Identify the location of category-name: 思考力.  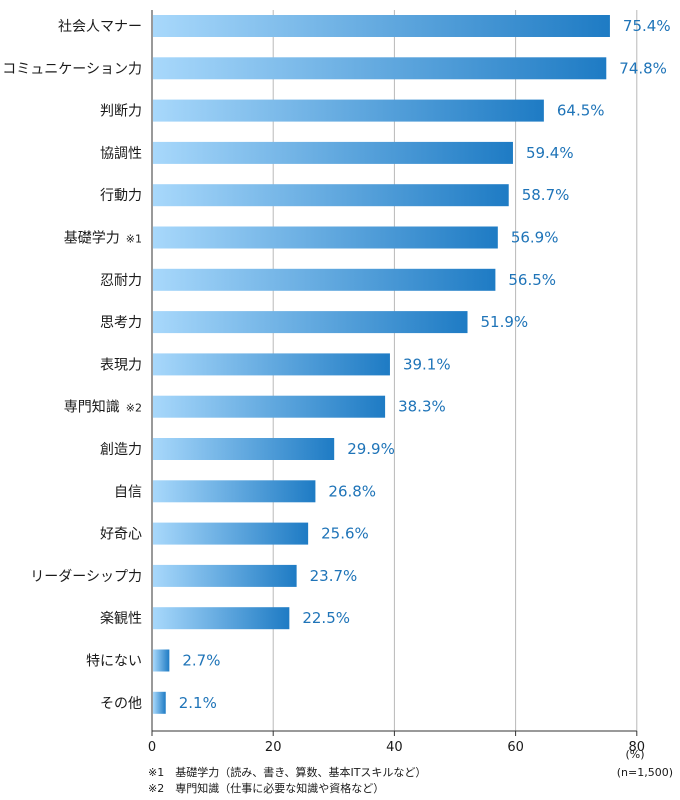
(121, 323).